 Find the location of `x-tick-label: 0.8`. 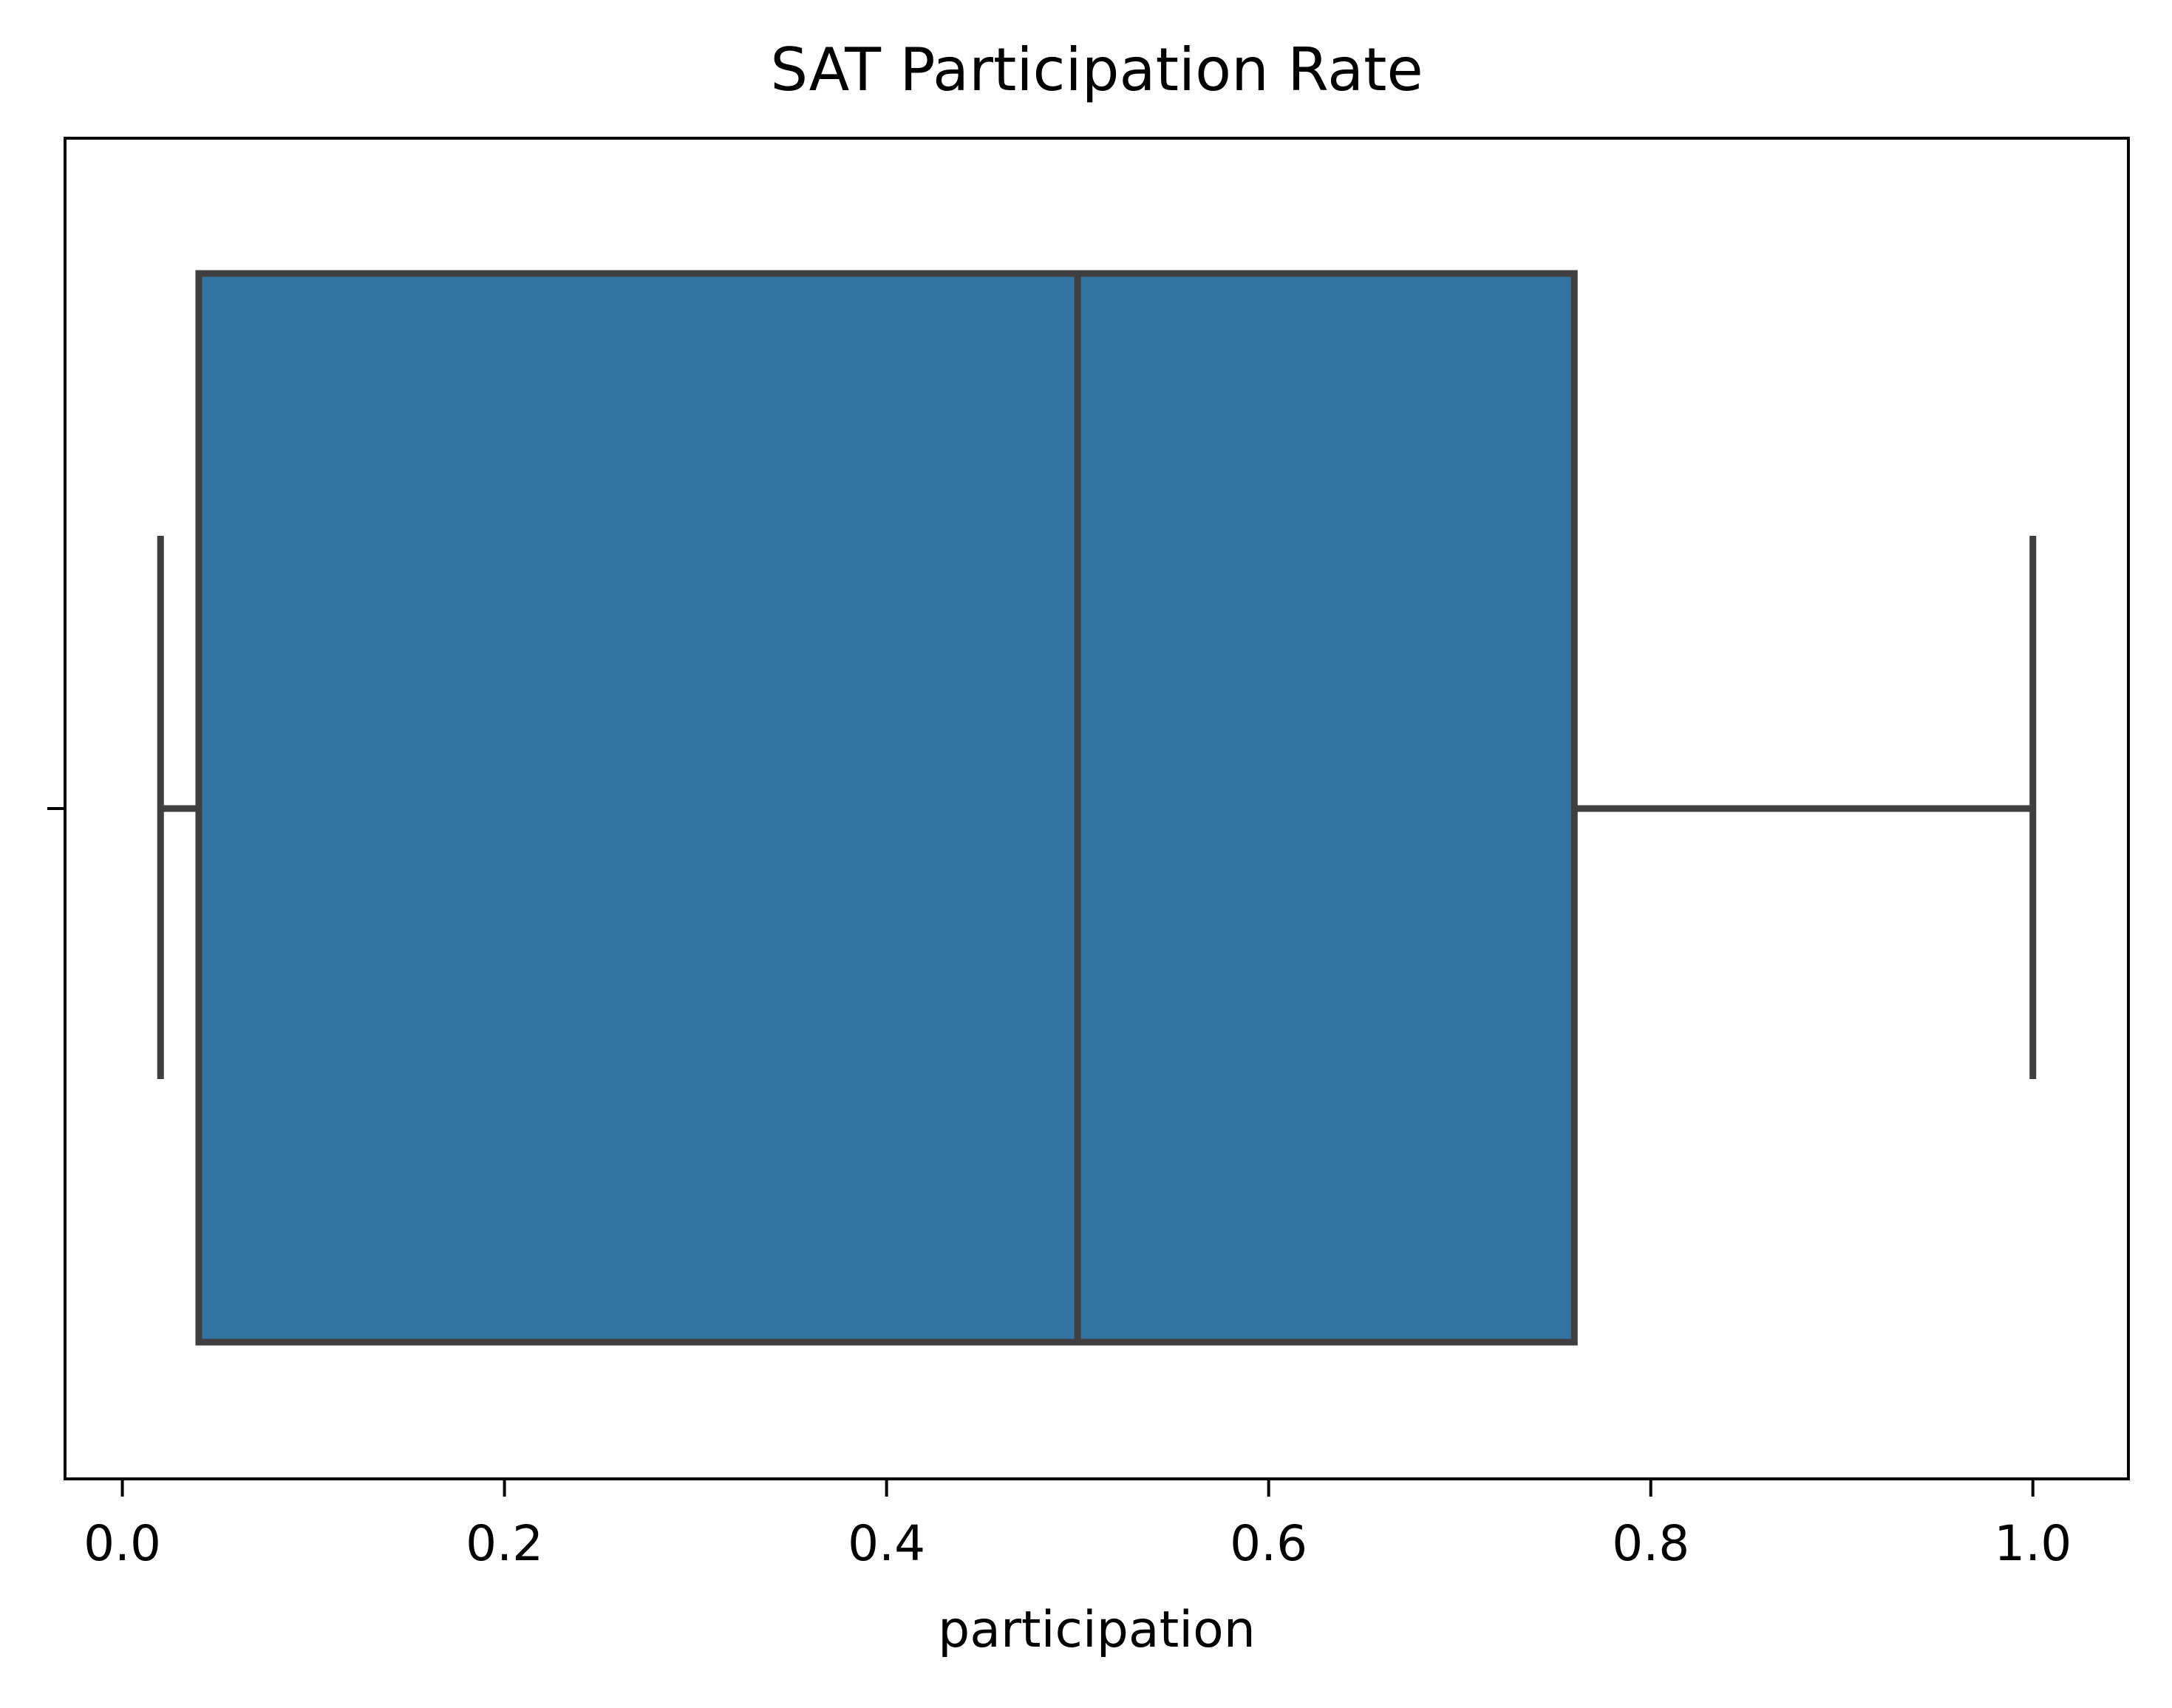

x-tick-label: 0.8 is located at coordinates (1650, 1543).